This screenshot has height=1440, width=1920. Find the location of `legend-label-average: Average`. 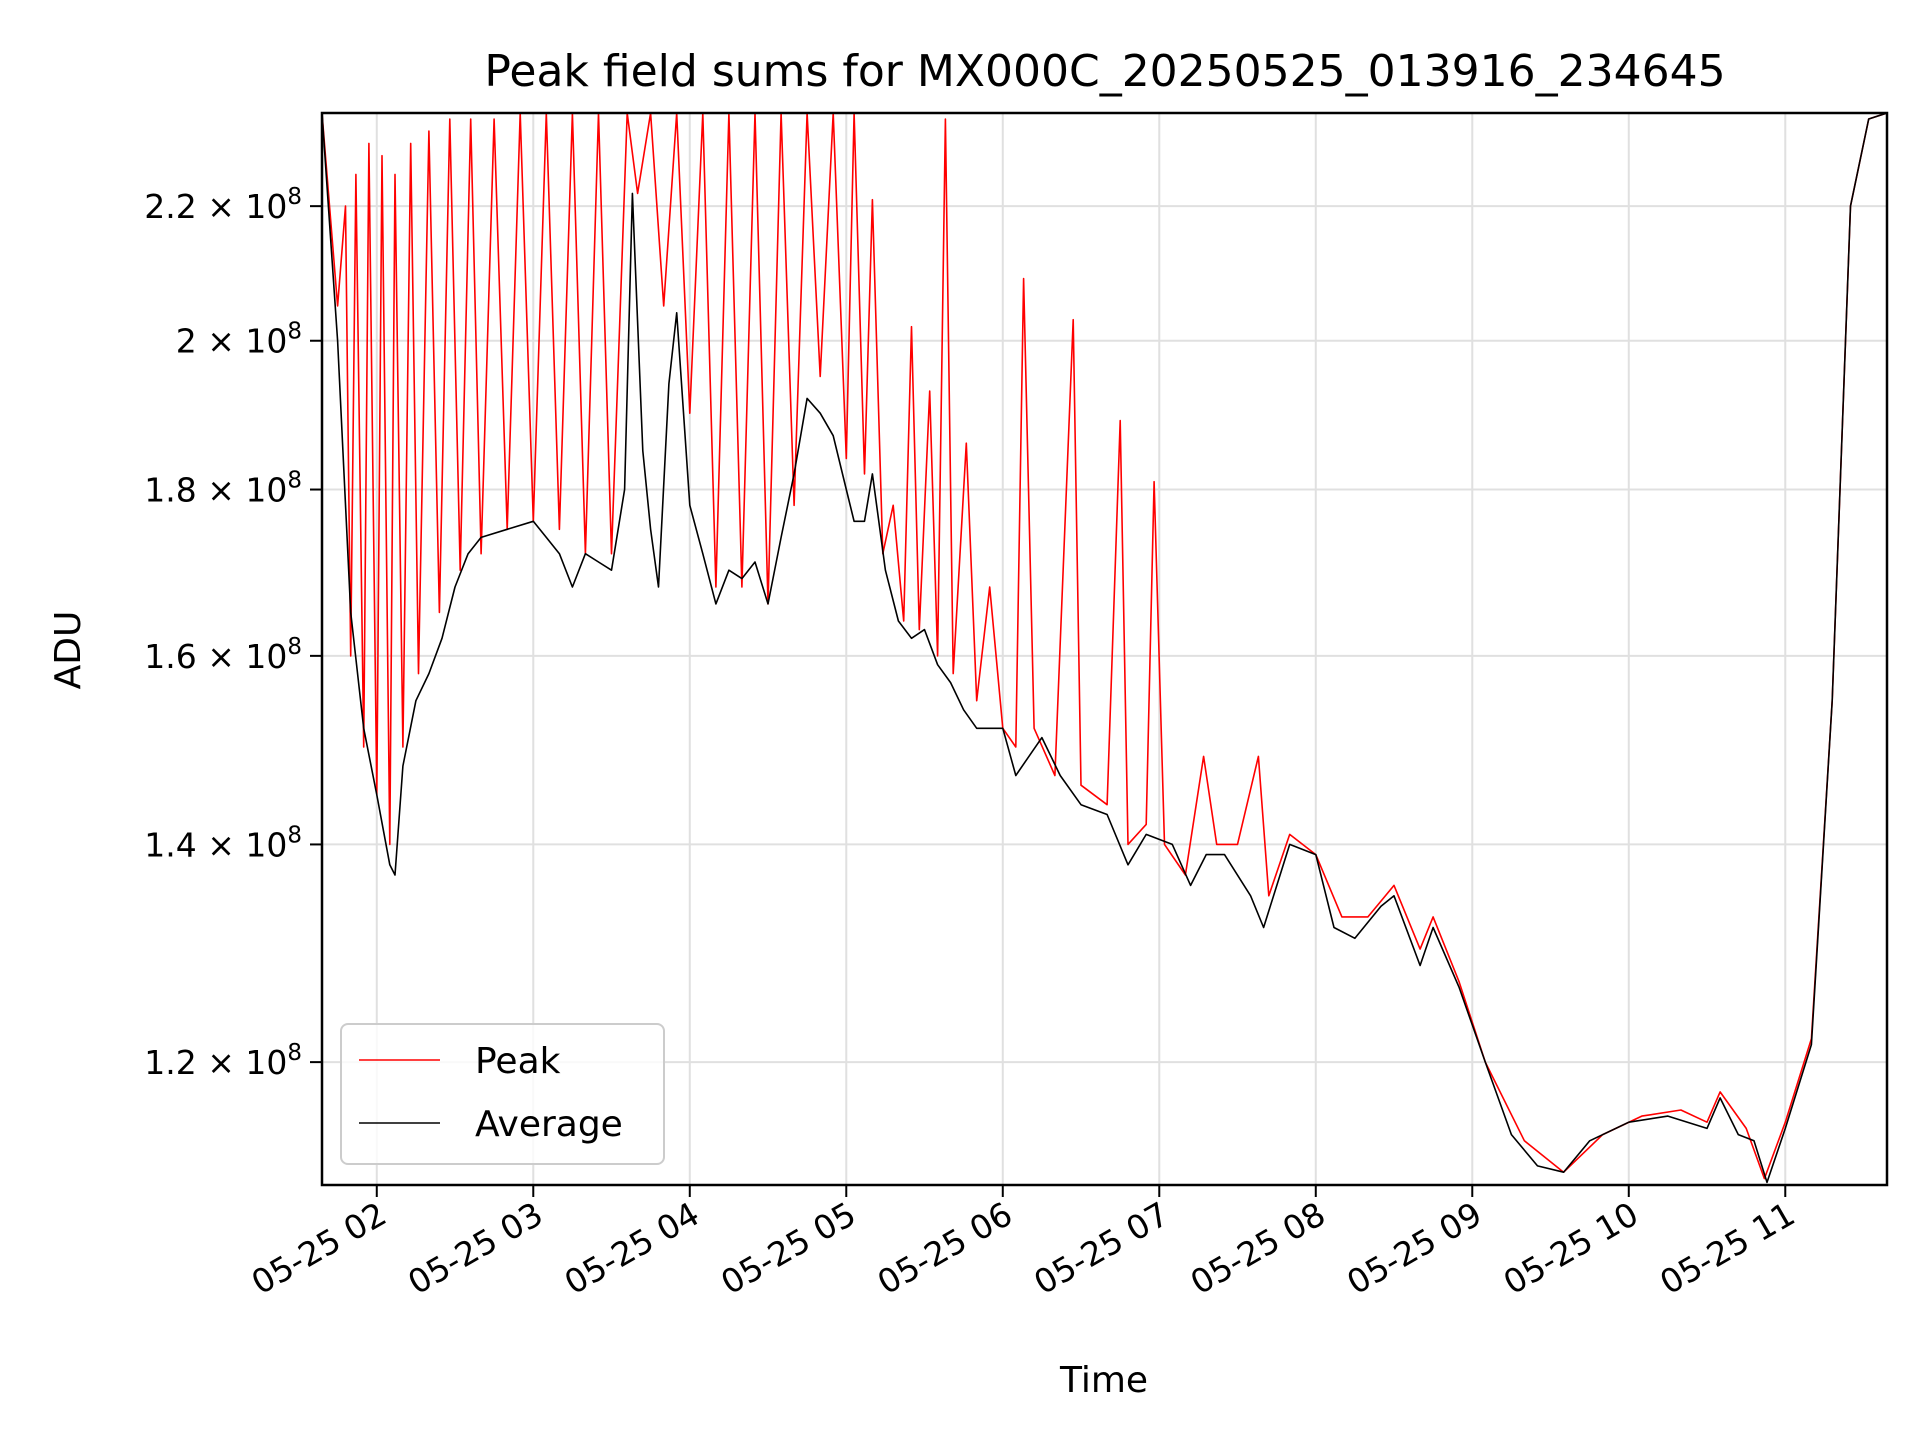

legend-label-average: Average is located at coordinates (549, 1124).